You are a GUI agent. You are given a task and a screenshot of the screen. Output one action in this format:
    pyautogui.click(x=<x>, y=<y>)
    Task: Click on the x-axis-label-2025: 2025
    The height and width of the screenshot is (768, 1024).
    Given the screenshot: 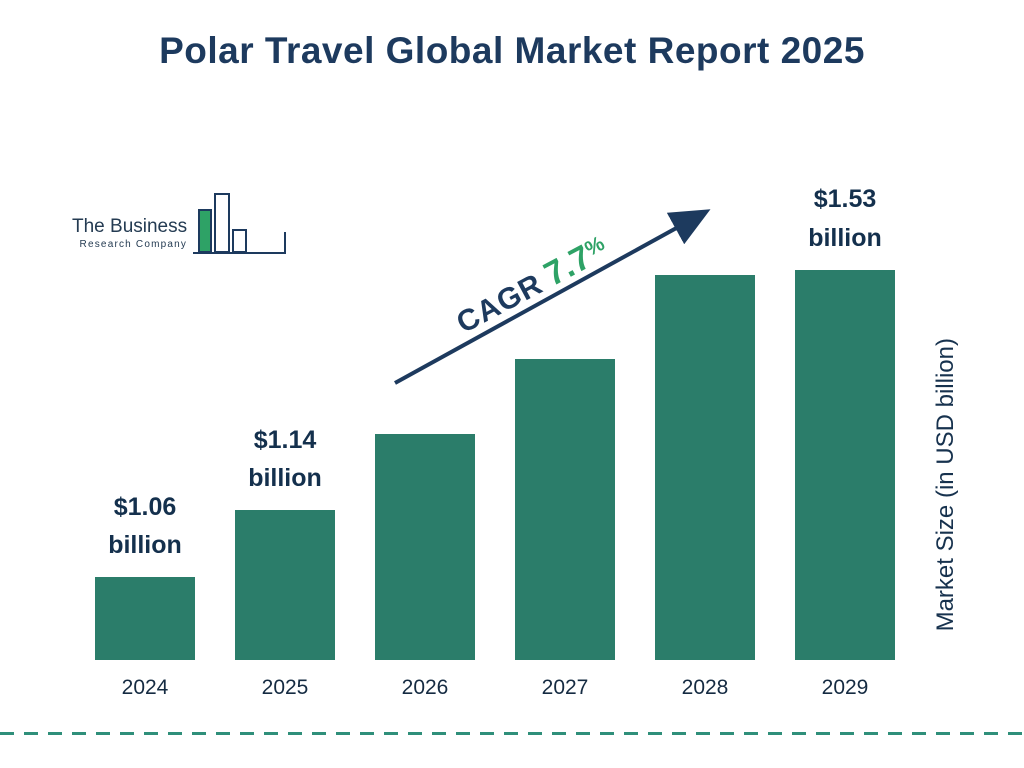 What is the action you would take?
    pyautogui.click(x=285, y=687)
    